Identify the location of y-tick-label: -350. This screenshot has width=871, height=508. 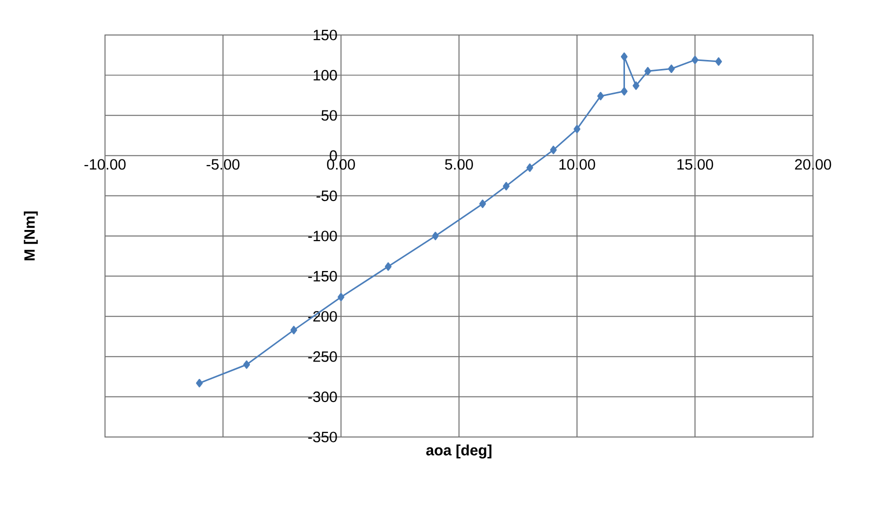
(322, 437).